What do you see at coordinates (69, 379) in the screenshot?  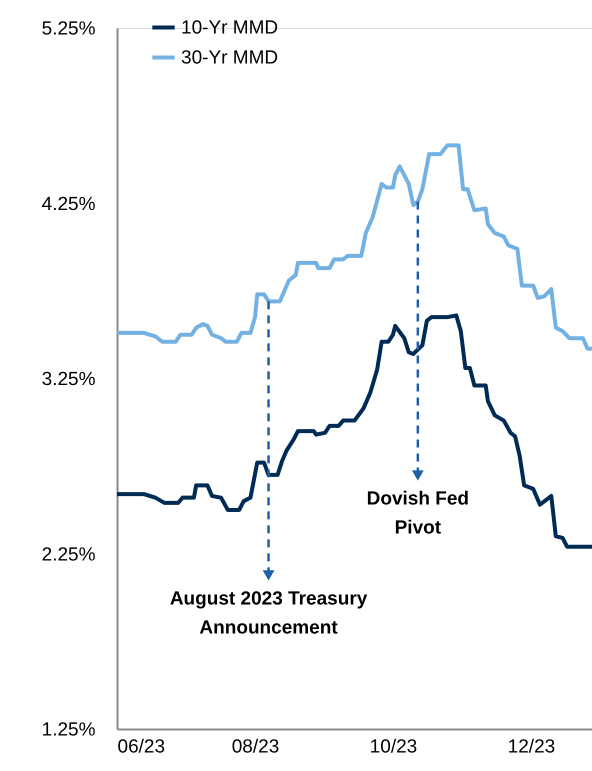 I see `y-tick-label: 3.25%` at bounding box center [69, 379].